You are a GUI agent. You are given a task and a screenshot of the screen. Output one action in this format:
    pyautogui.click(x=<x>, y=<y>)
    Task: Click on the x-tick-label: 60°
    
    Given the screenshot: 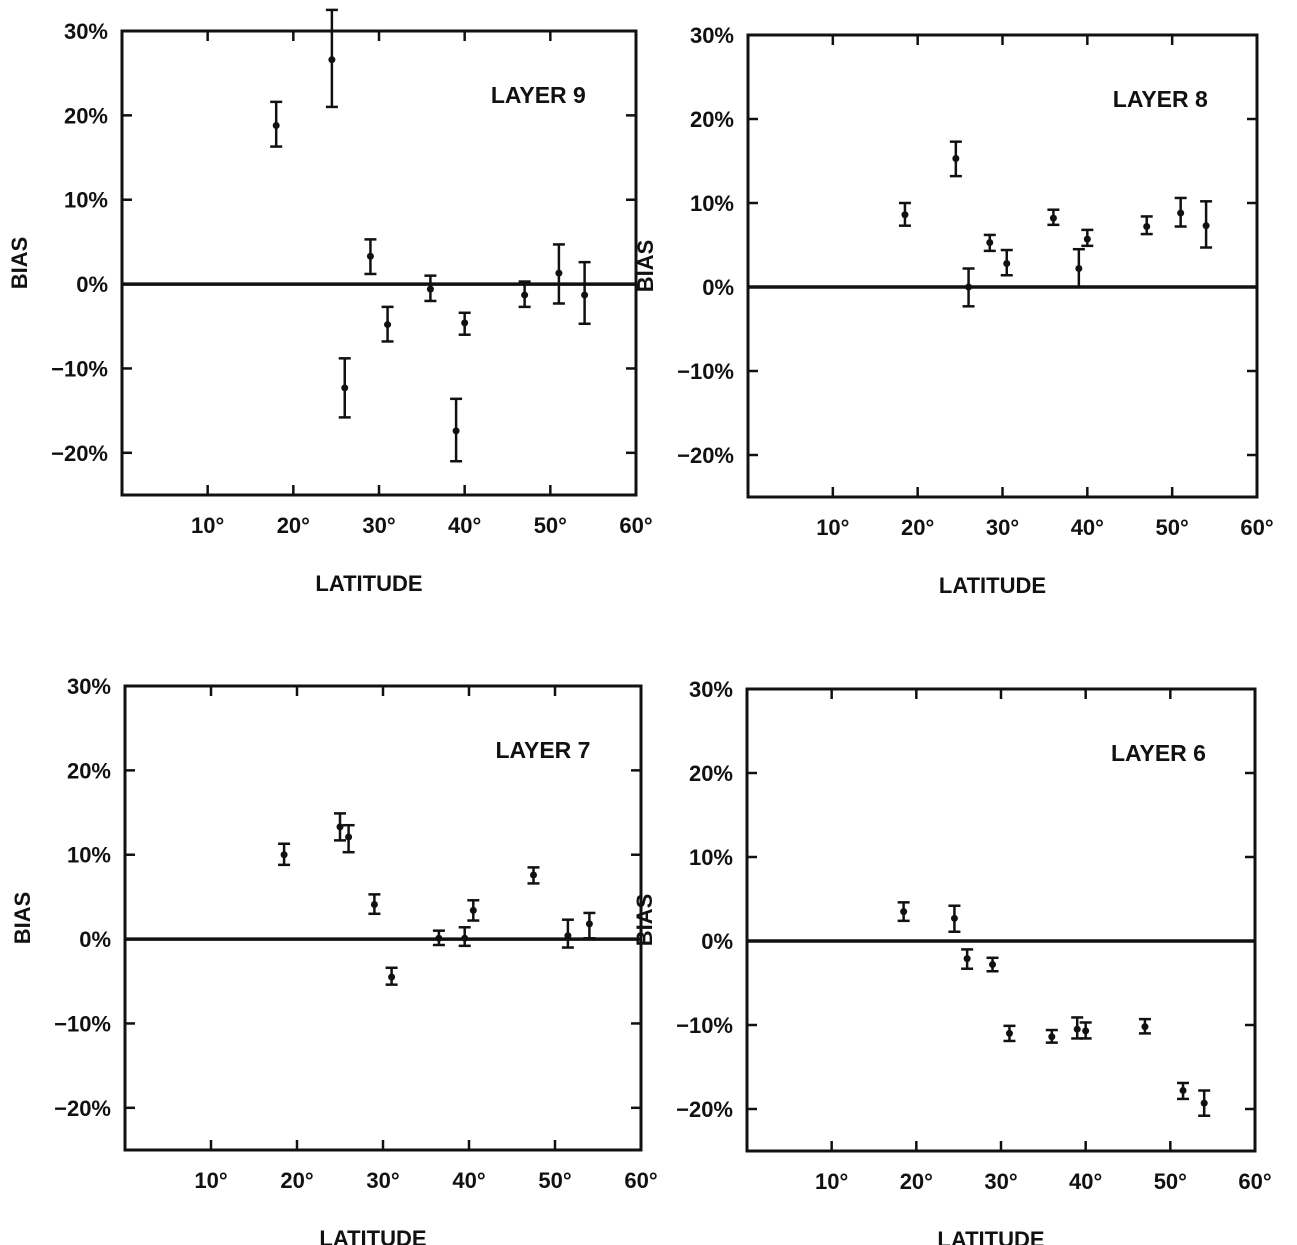 What is the action you would take?
    pyautogui.click(x=1254, y=1181)
    